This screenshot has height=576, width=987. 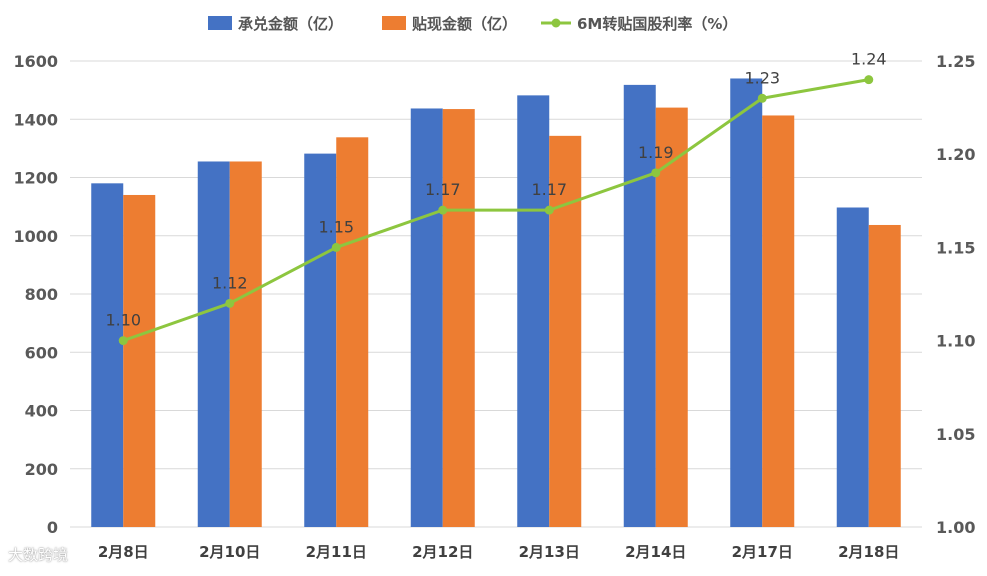 I want to click on watermark-text: 大数跨境, so click(x=38, y=555).